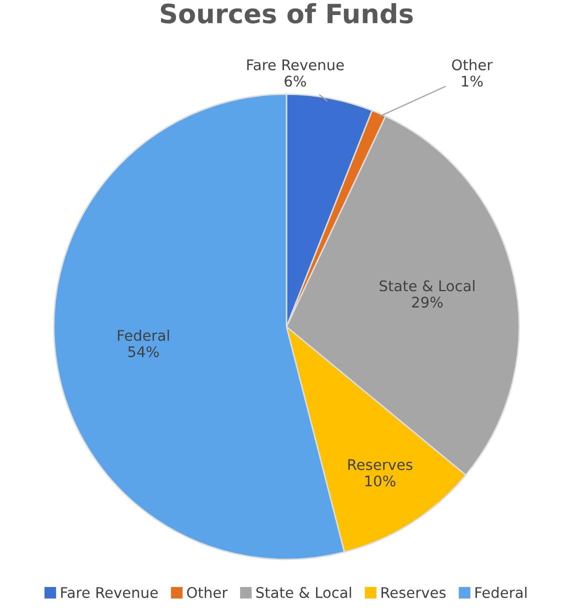 The image size is (573, 614). Describe the element at coordinates (286, 13) in the screenshot. I see `chart-title: Sources of Funds` at that location.